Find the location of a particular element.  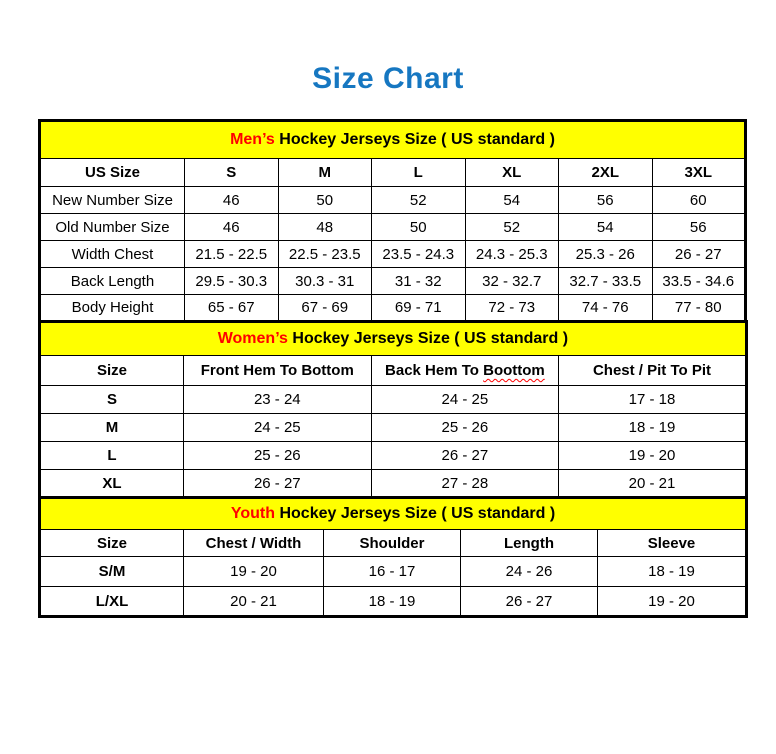

cell: 77 - 80 is located at coordinates (699, 308).